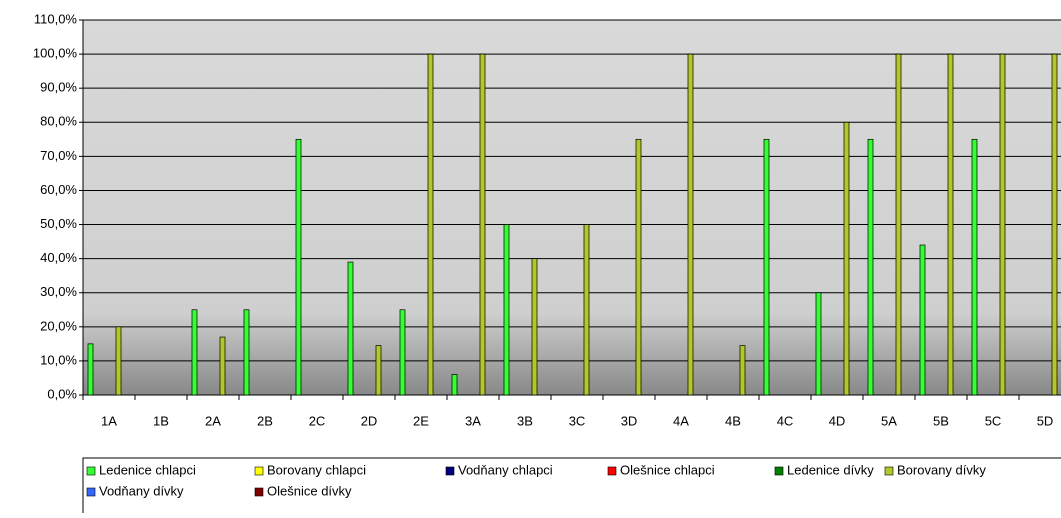  I want to click on y-tick-label: 0,0%, so click(62, 393).